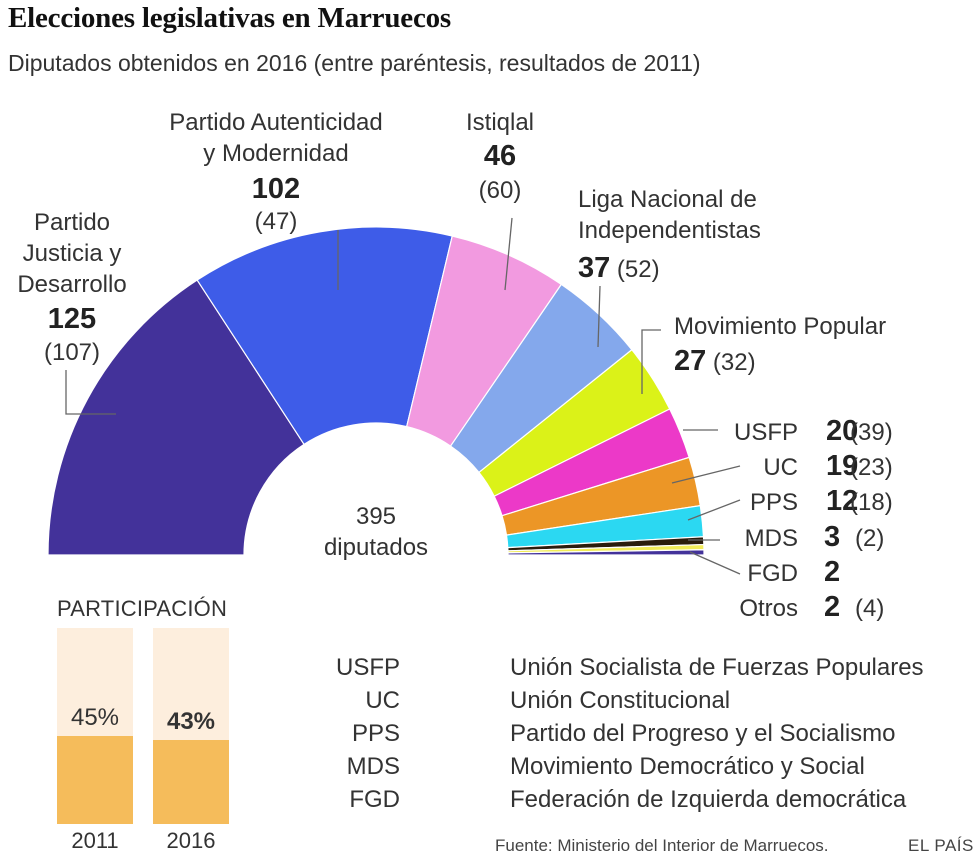 The image size is (980, 861). I want to click on participation-value-2011: 45%, so click(95, 717).